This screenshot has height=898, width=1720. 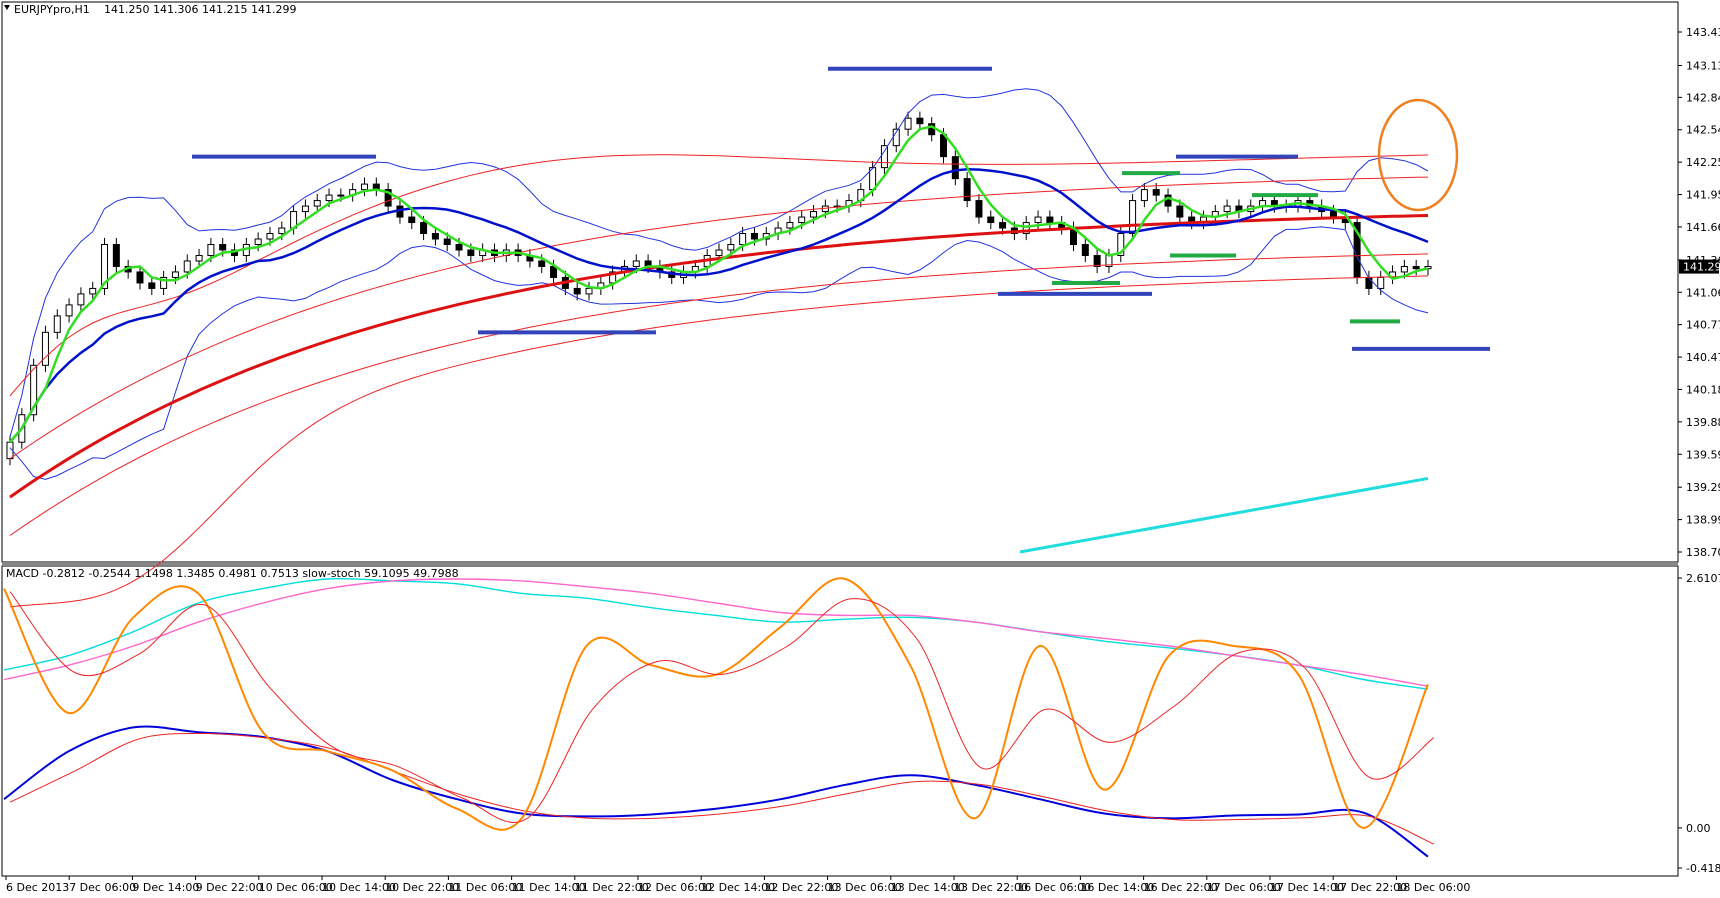 What do you see at coordinates (1224, 515) in the screenshot?
I see `trendline-cyan` at bounding box center [1224, 515].